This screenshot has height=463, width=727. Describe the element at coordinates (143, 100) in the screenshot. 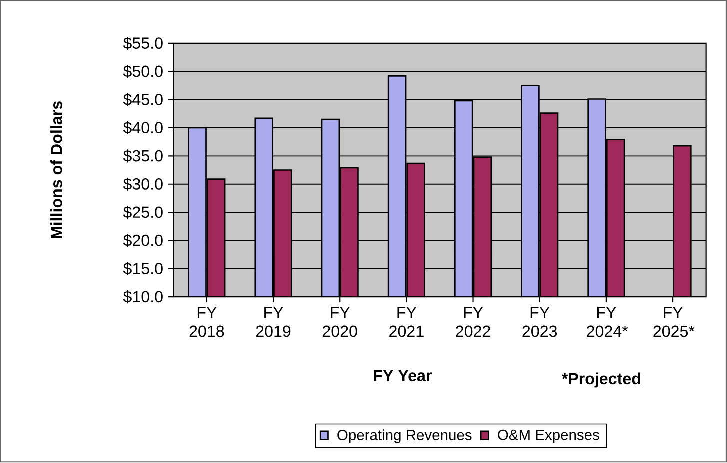

I see `y-tick-label: $45.0` at that location.